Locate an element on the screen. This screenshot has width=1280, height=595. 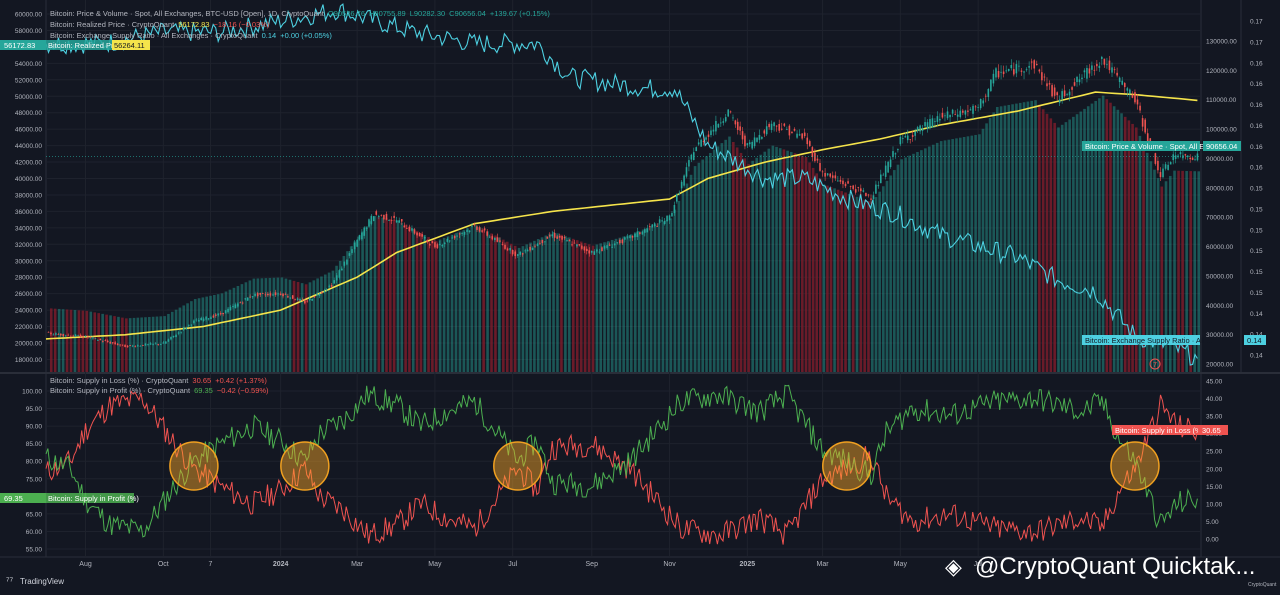
pct-tick-label: 90.00 is located at coordinates (34, 427).